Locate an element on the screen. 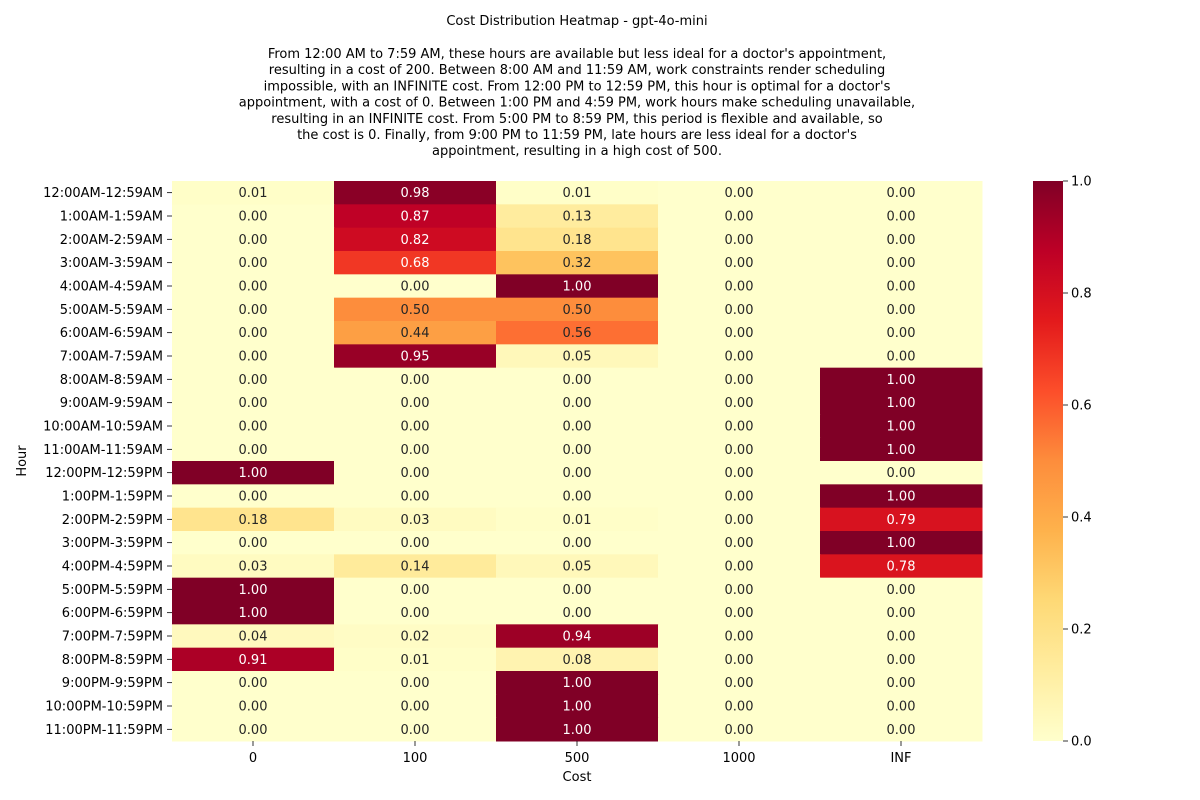  cell-value-label: 0.13 is located at coordinates (577, 217).